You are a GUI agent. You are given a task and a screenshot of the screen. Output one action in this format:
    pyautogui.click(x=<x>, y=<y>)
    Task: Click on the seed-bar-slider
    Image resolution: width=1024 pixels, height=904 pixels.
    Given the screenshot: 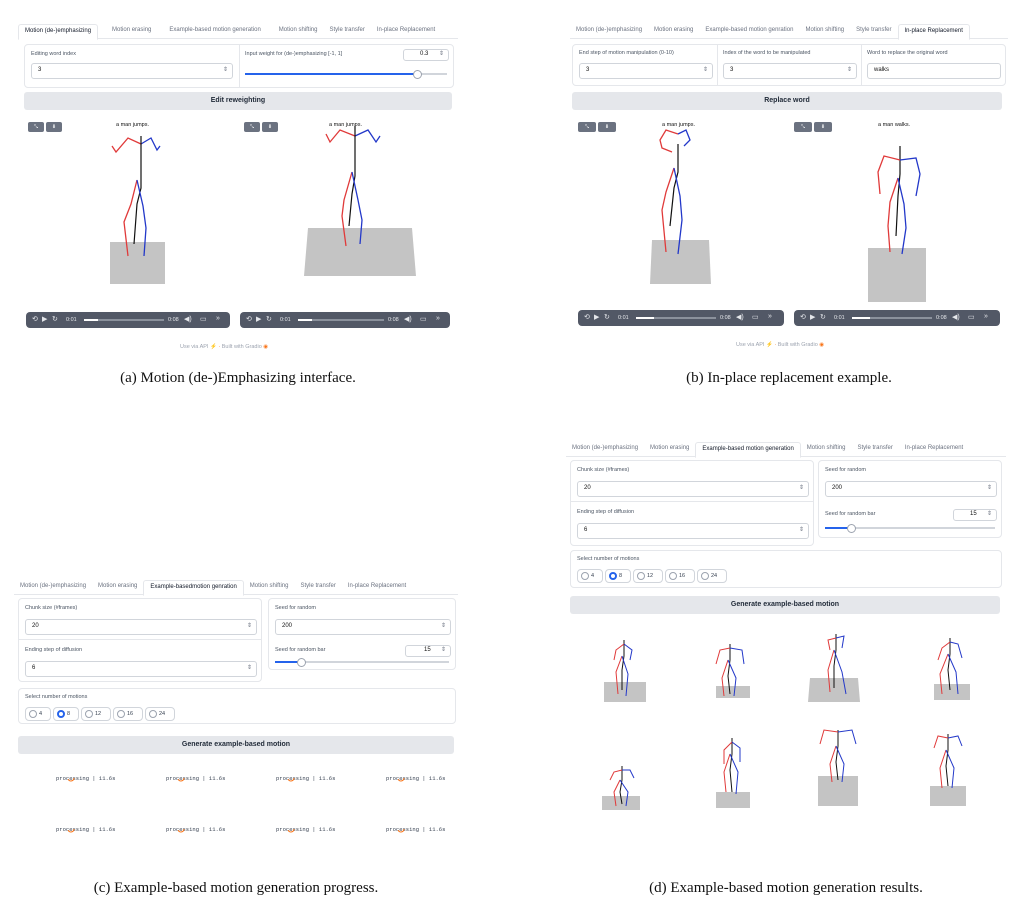 What is the action you would take?
    pyautogui.click(x=362, y=662)
    